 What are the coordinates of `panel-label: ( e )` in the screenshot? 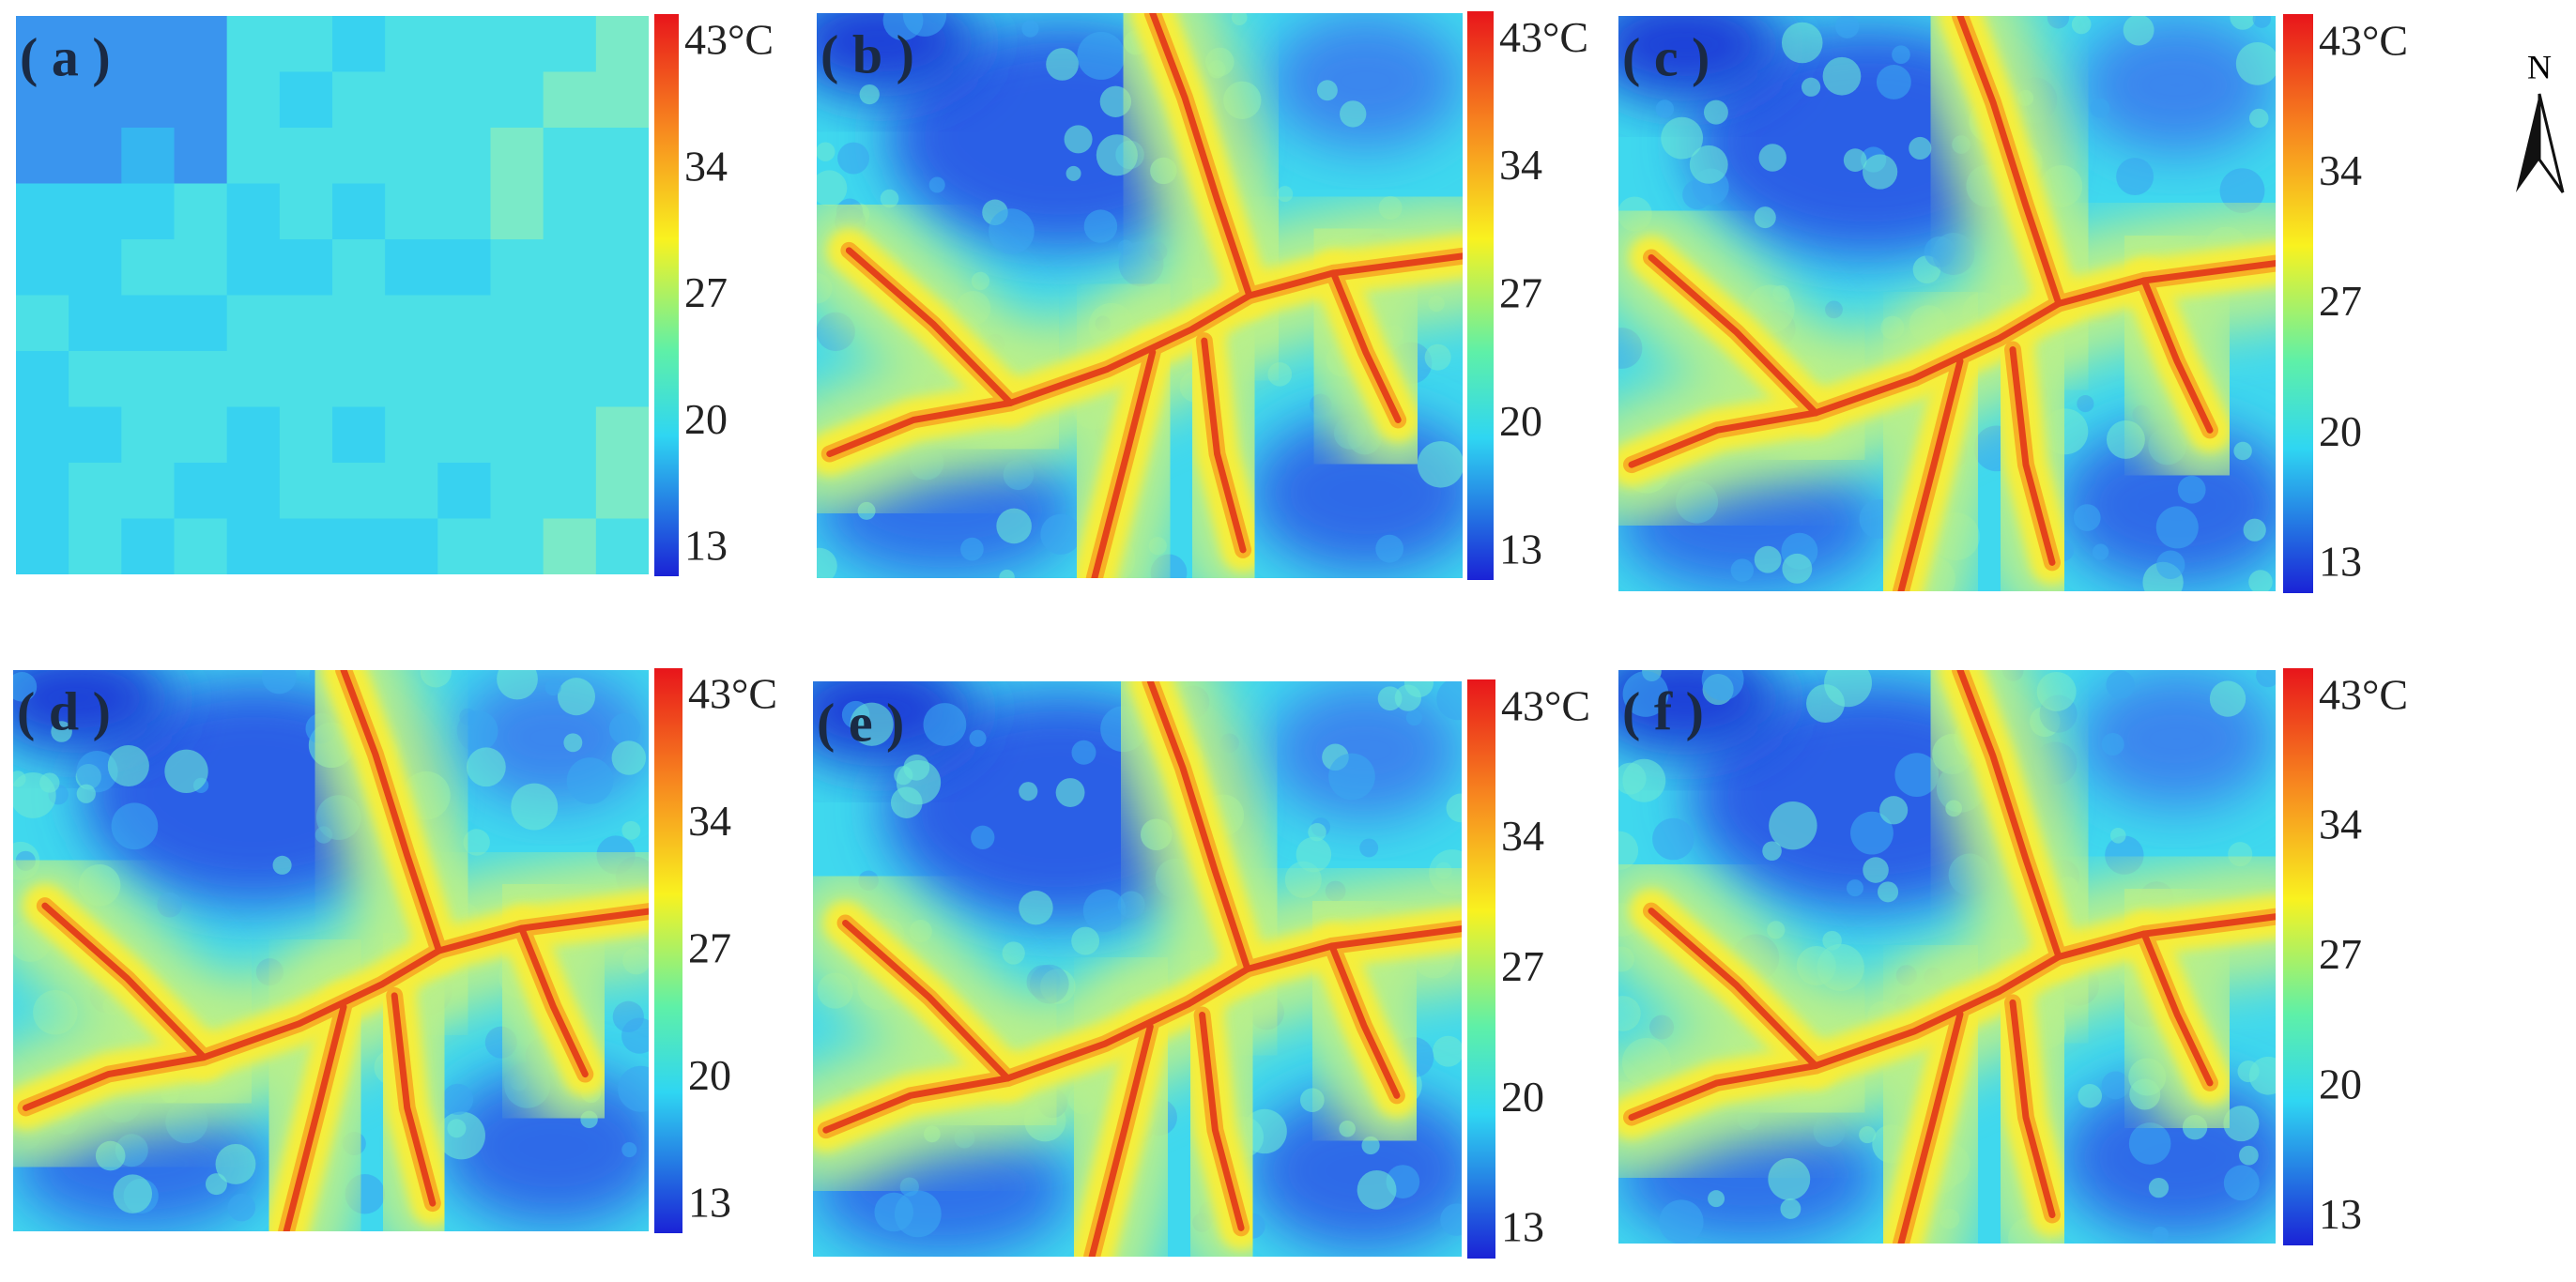 It's located at (861, 723).